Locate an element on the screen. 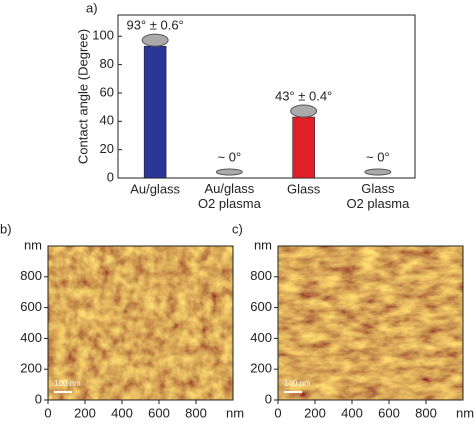  value-label: 43° ± 0.4° is located at coordinates (303, 95).